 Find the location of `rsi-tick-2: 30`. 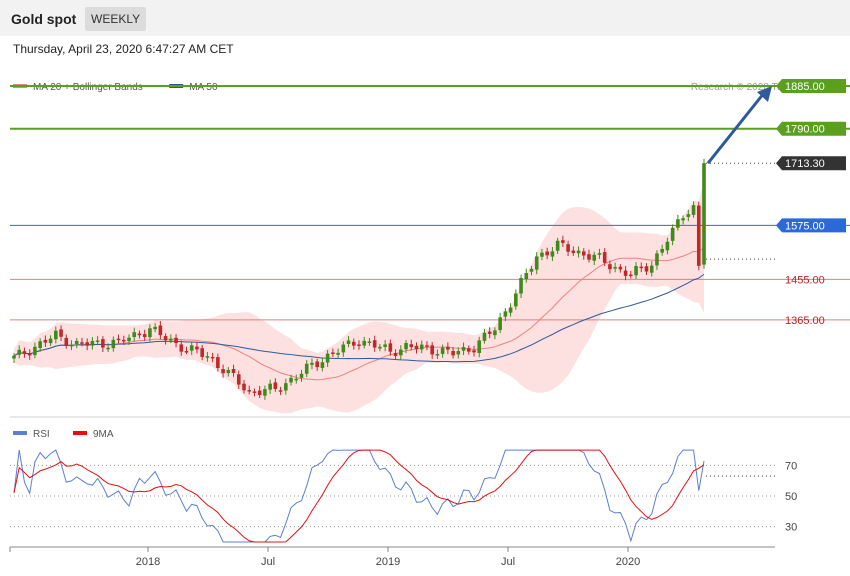

rsi-tick-2: 30 is located at coordinates (791, 528).